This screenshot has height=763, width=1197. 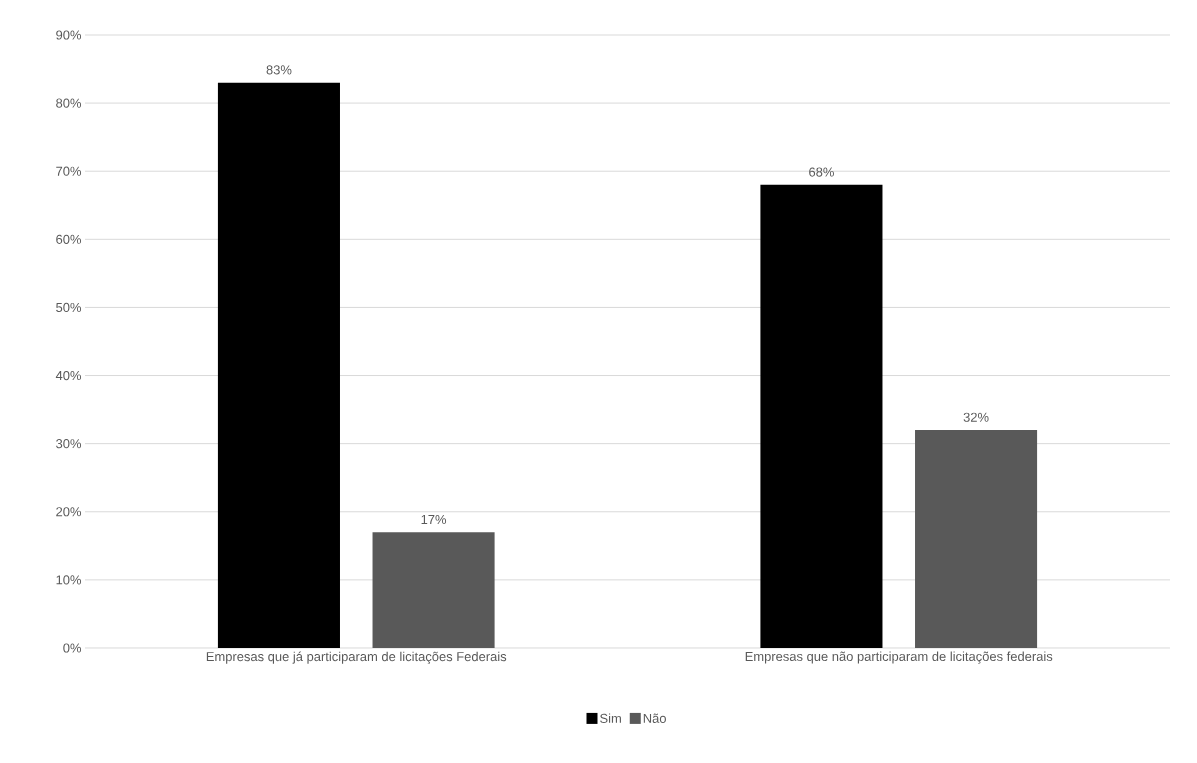 I want to click on data-label: 83%, so click(x=279, y=70).